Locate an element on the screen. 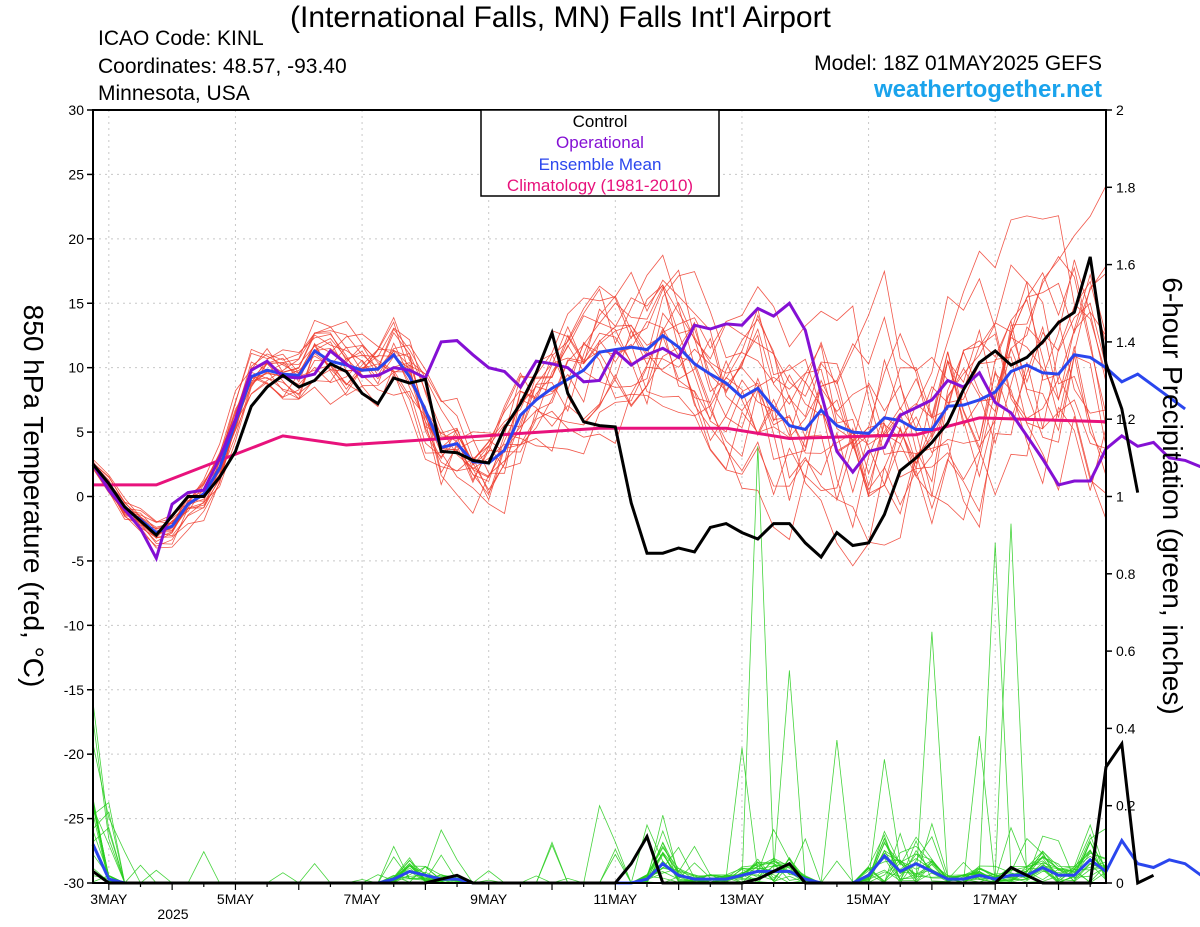  right-tick-label: 0.2 is located at coordinates (1126, 806).